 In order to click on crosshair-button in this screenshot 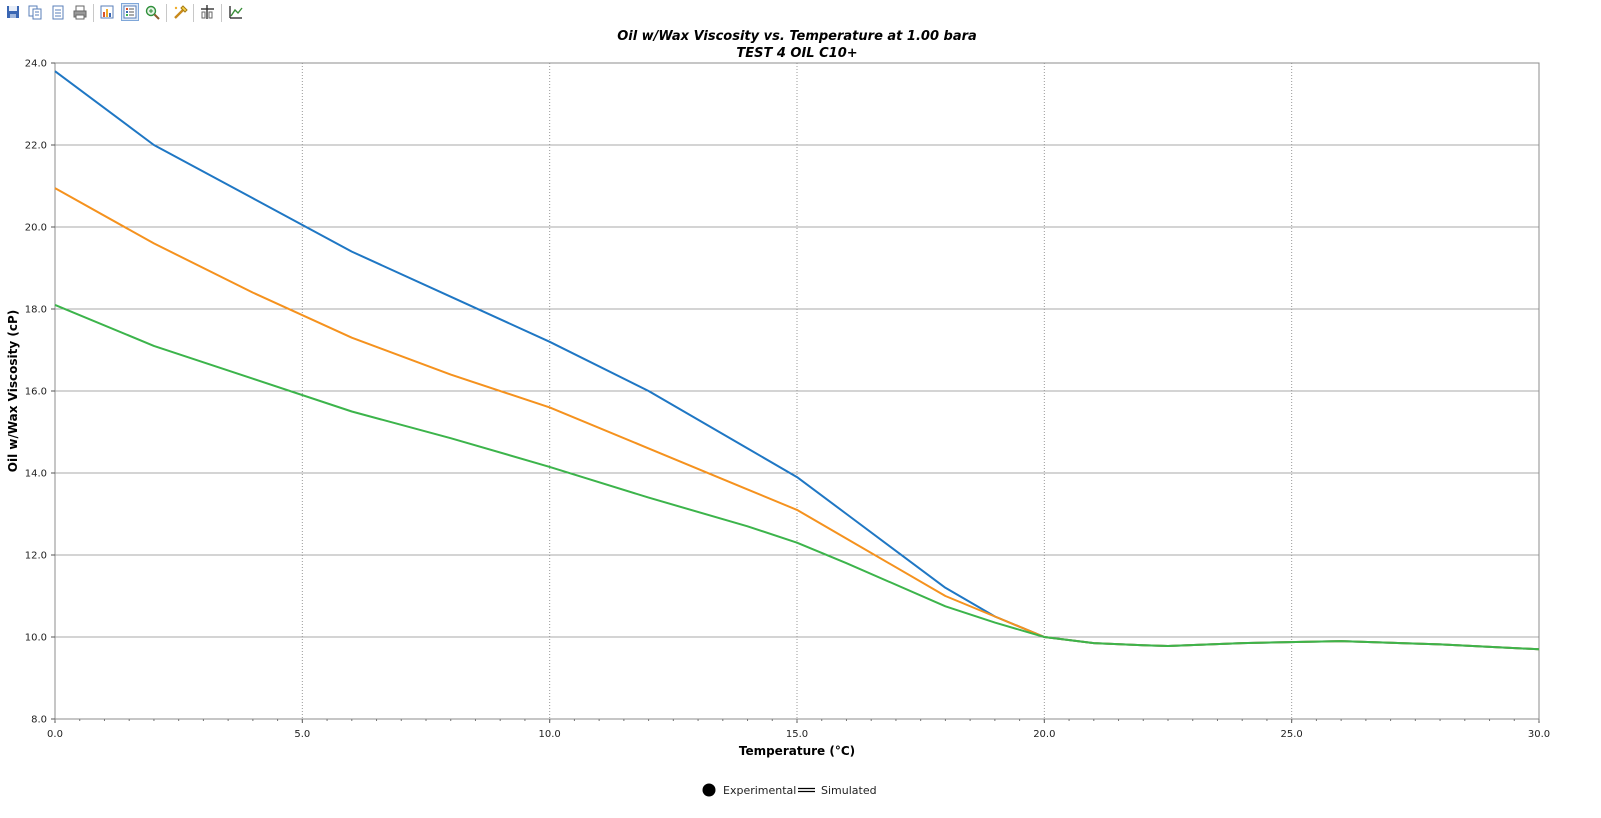, I will do `click(207, 12)`.